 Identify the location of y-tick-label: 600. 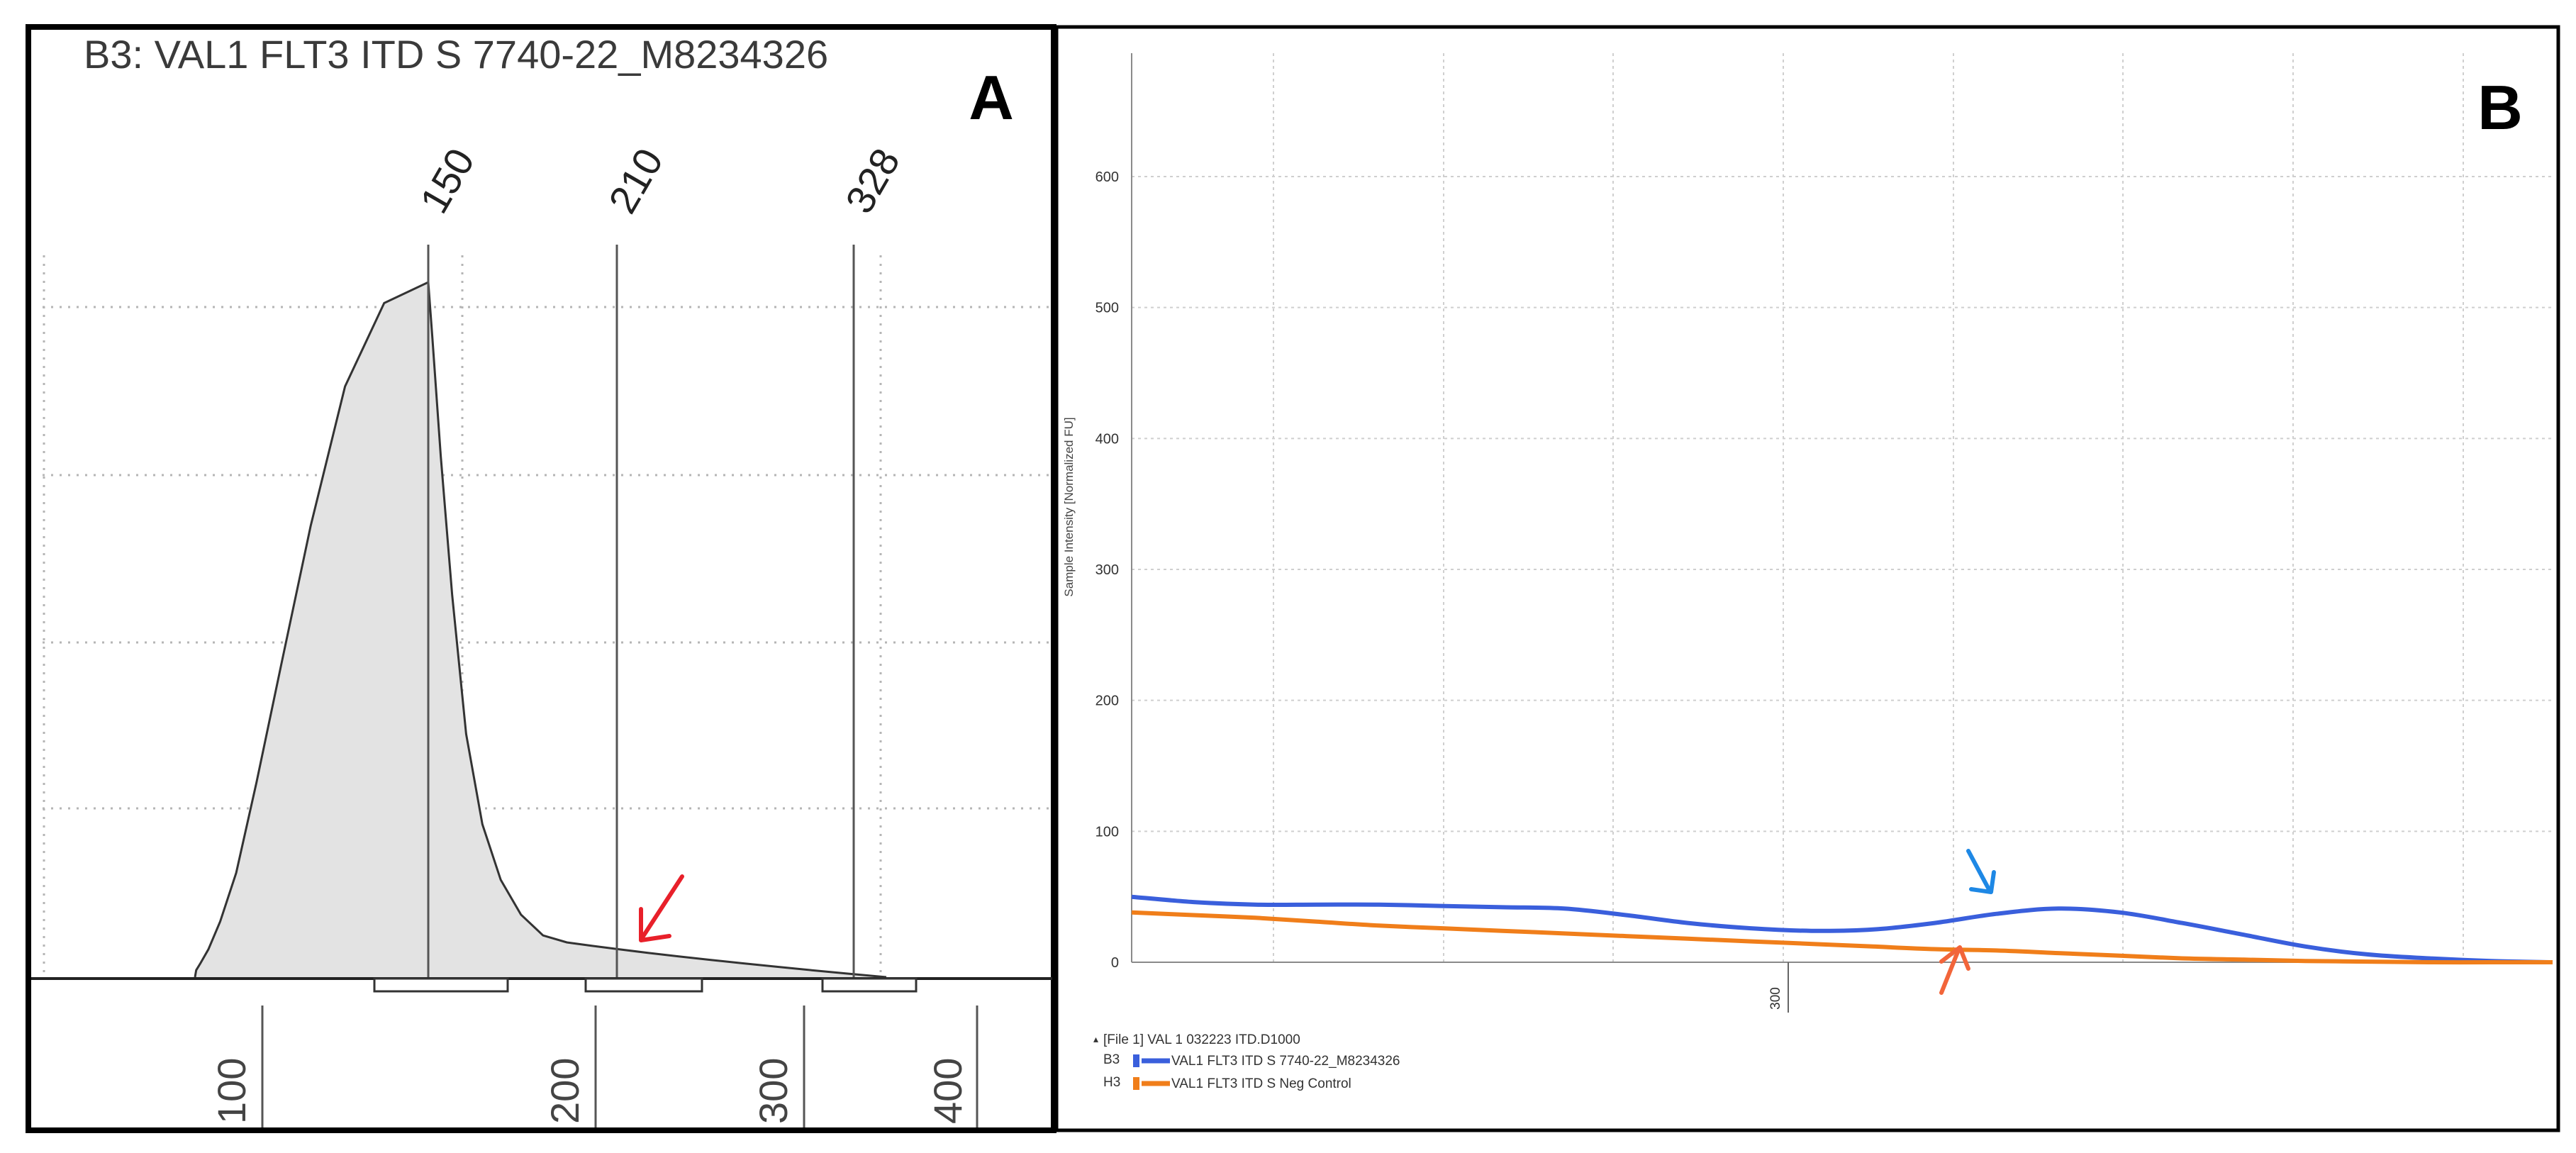
(1107, 177).